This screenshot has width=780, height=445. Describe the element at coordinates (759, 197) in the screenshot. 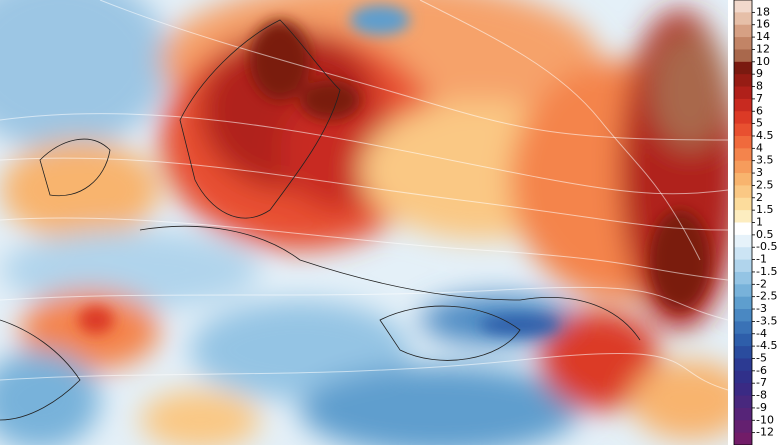

I see `colorbar-label: 2` at that location.